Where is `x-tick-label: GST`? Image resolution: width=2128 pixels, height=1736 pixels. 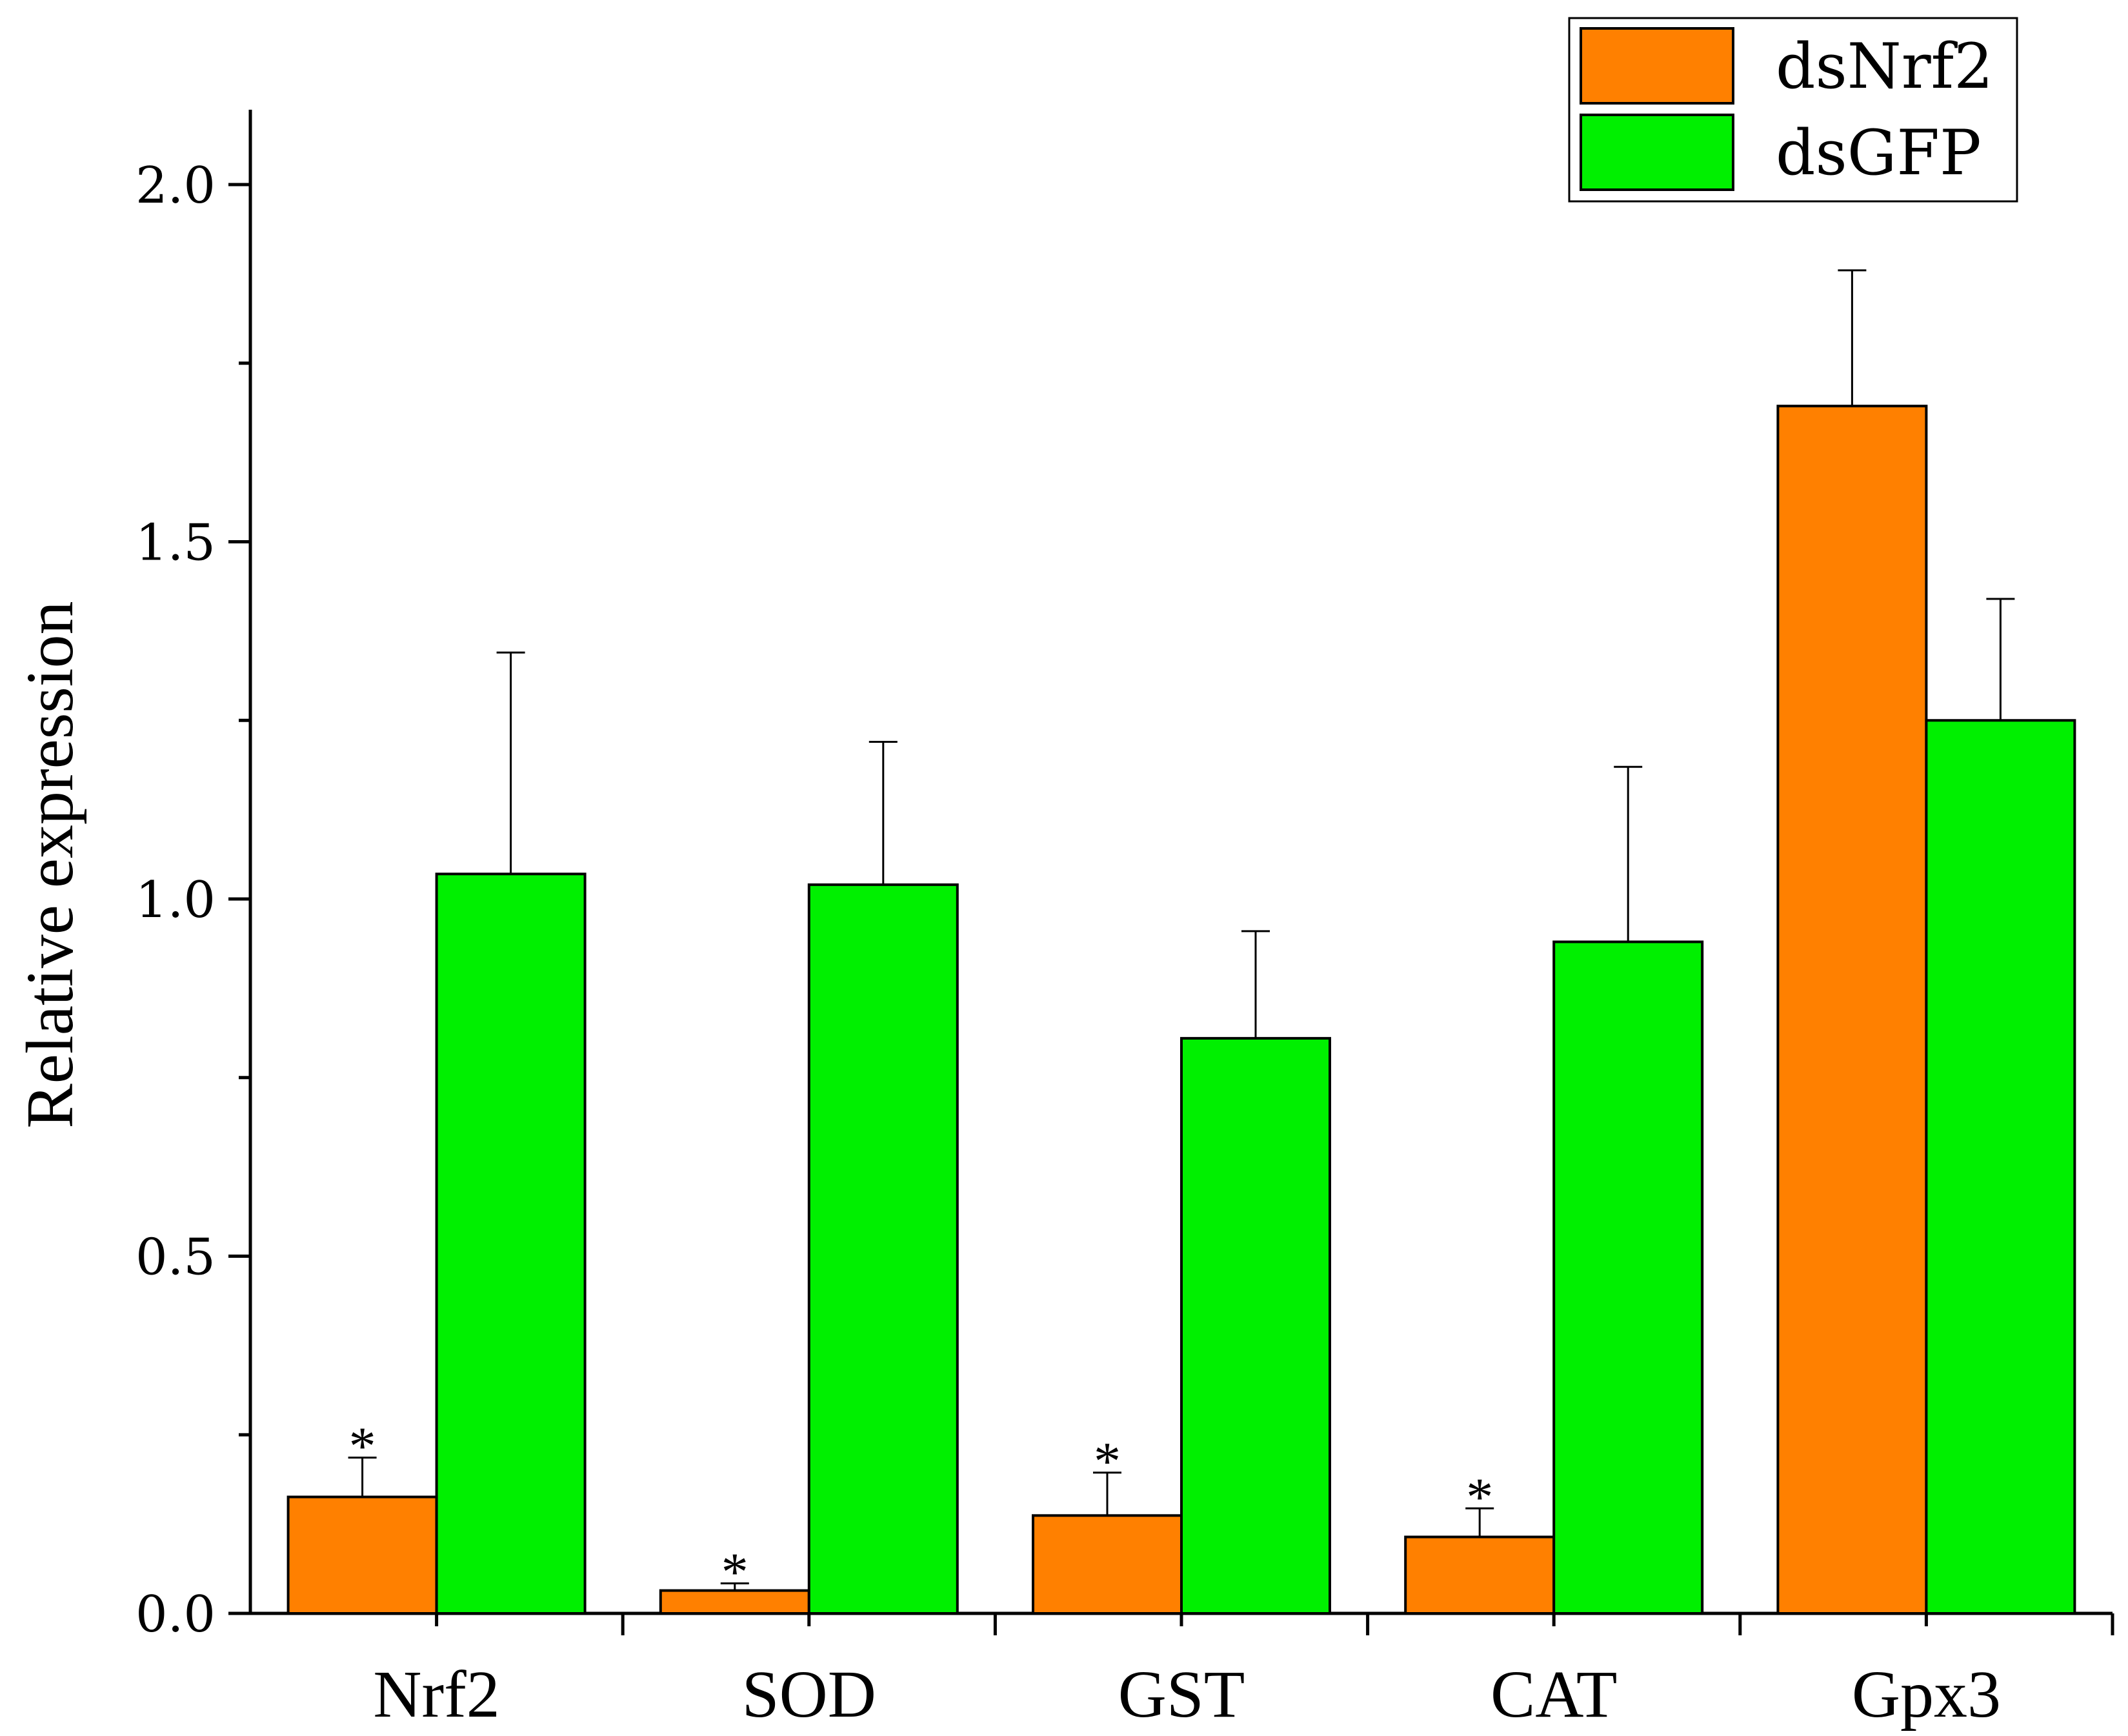 x-tick-label: GST is located at coordinates (1181, 1694).